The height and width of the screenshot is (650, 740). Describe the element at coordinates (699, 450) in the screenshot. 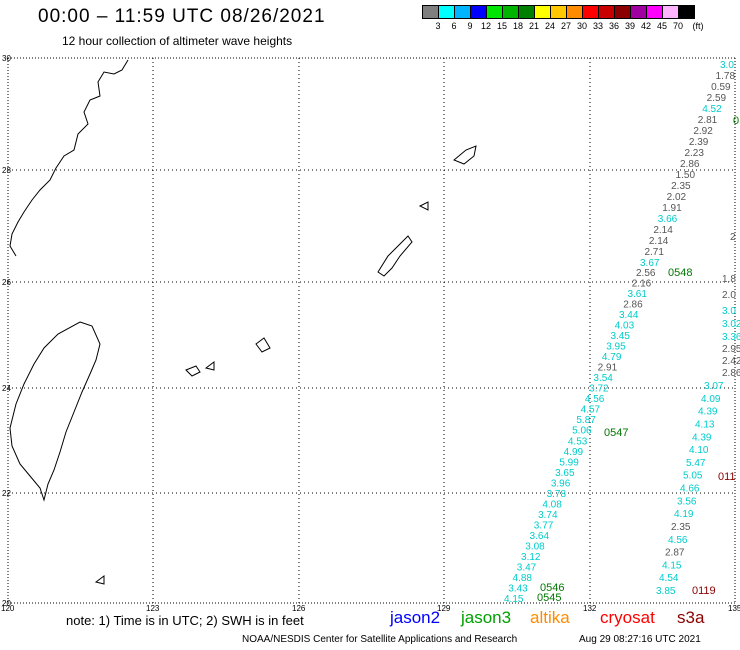

I see `wave-height-value: 4.10` at that location.